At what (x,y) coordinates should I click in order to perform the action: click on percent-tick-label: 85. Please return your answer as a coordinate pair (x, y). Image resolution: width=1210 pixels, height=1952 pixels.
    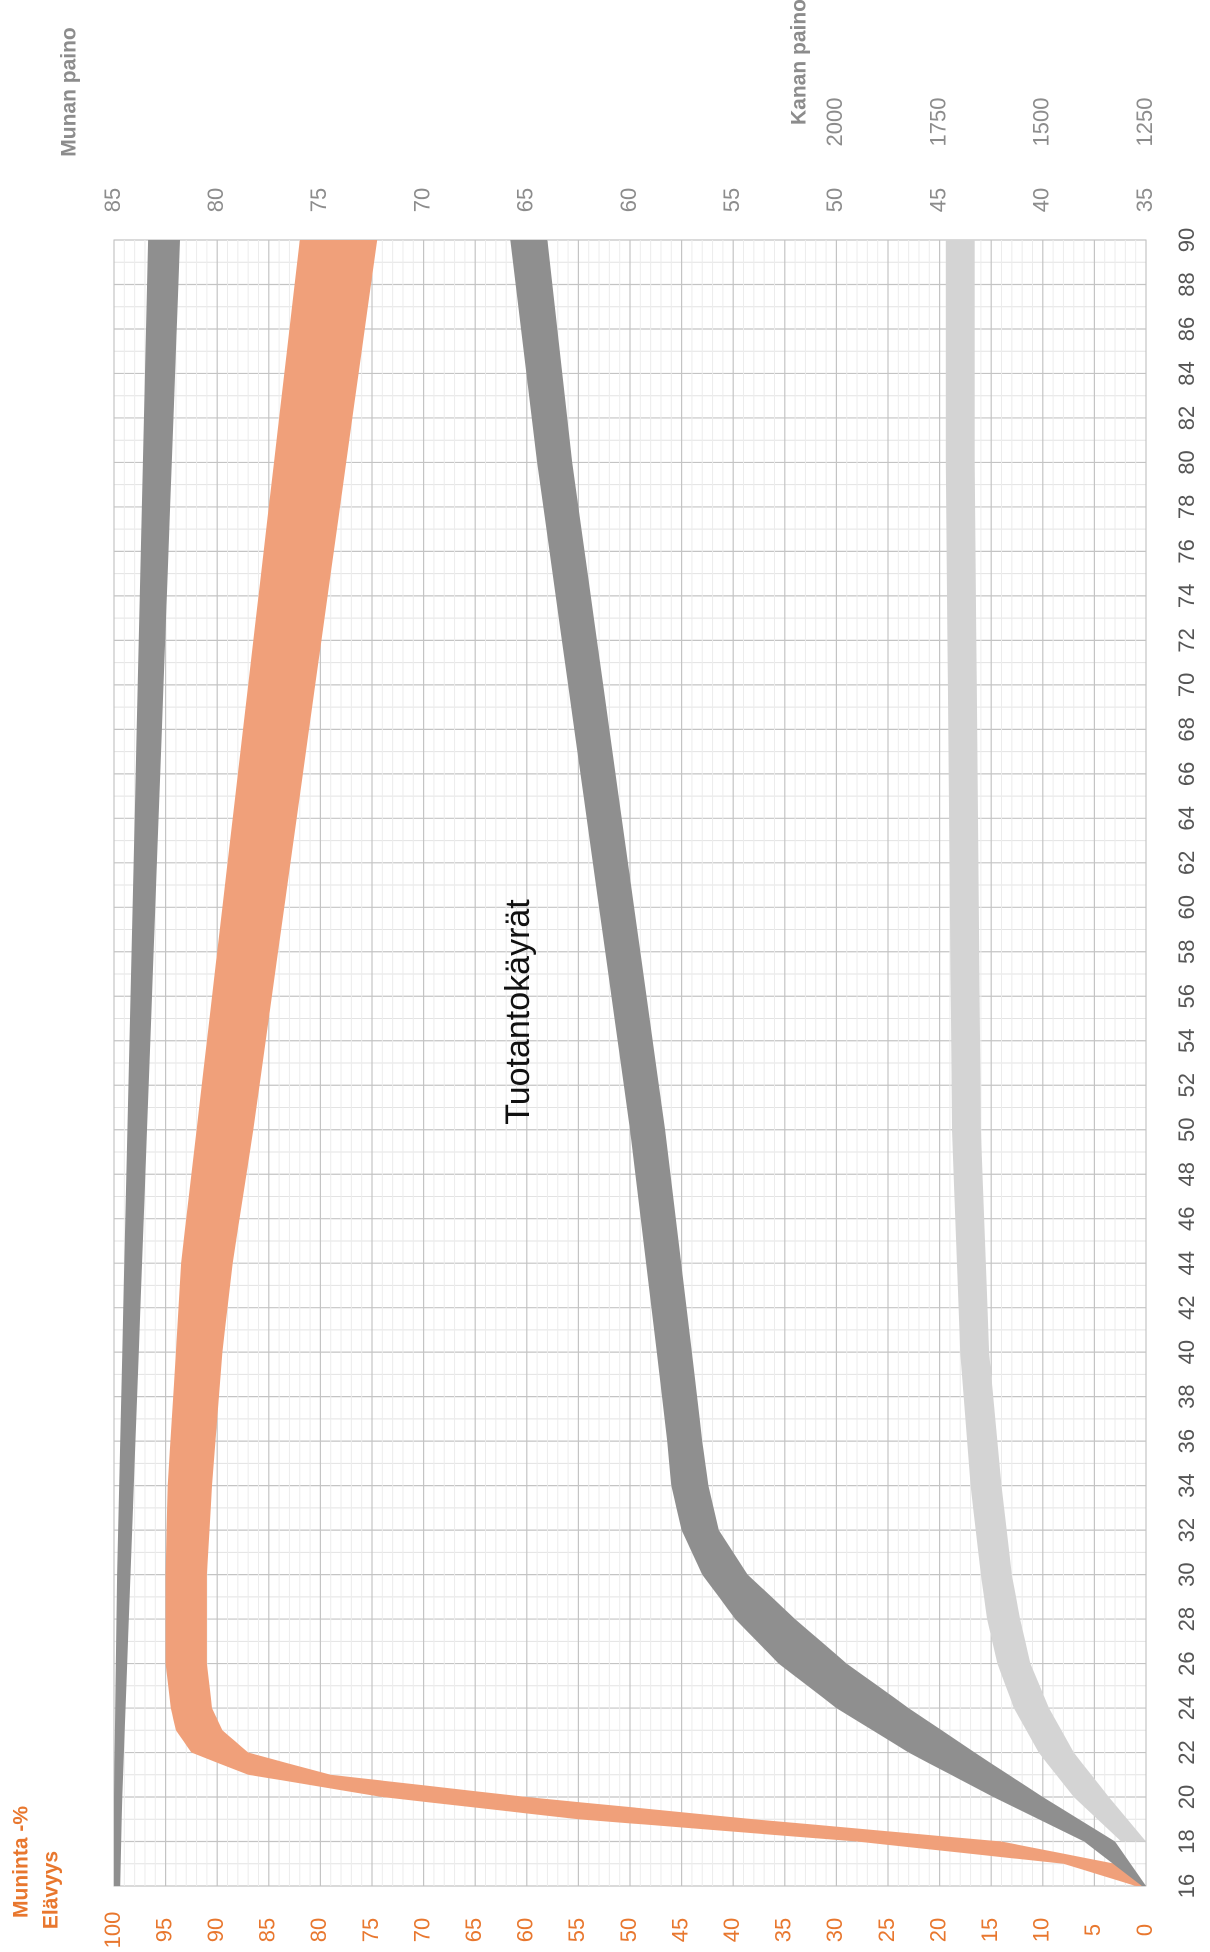
    Looking at the image, I should click on (267, 1930).